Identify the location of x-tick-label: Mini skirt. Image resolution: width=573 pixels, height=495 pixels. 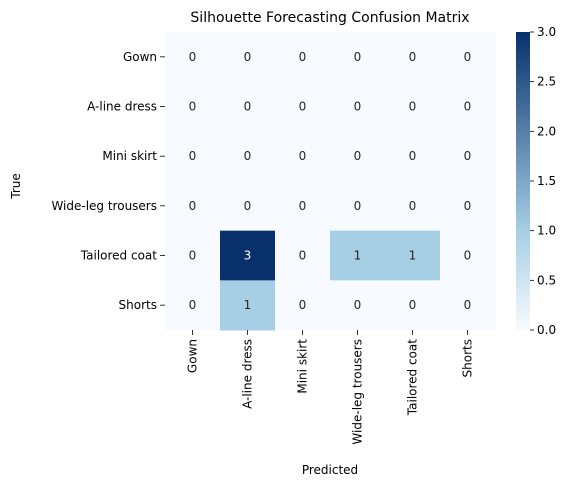
(303, 366).